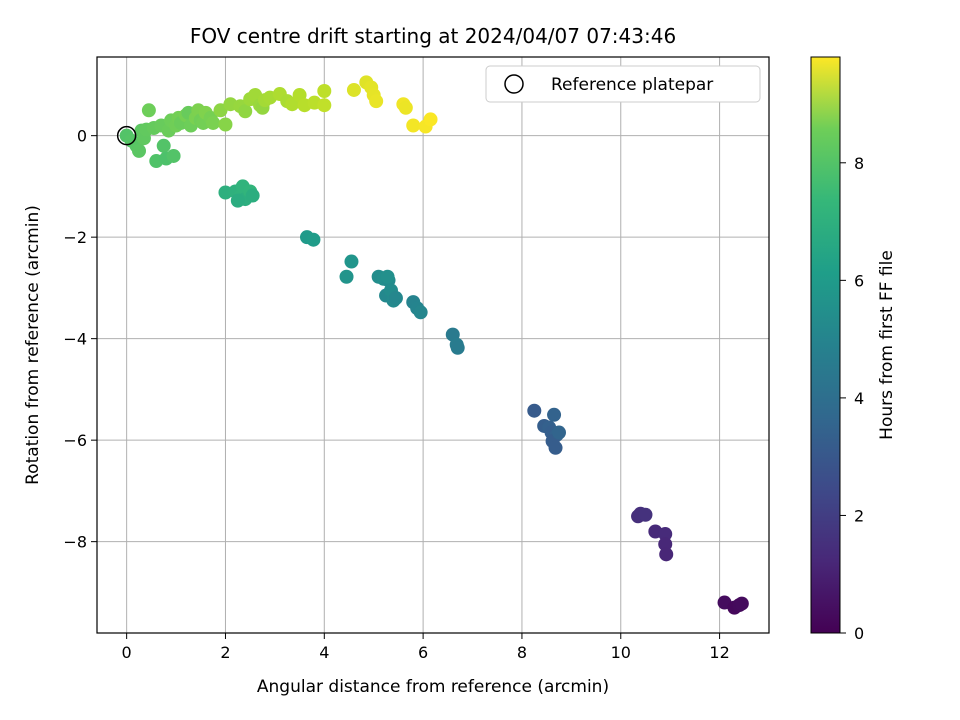 The width and height of the screenshot is (960, 720). Describe the element at coordinates (127, 652) in the screenshot. I see `x-tick-label: 0` at that location.